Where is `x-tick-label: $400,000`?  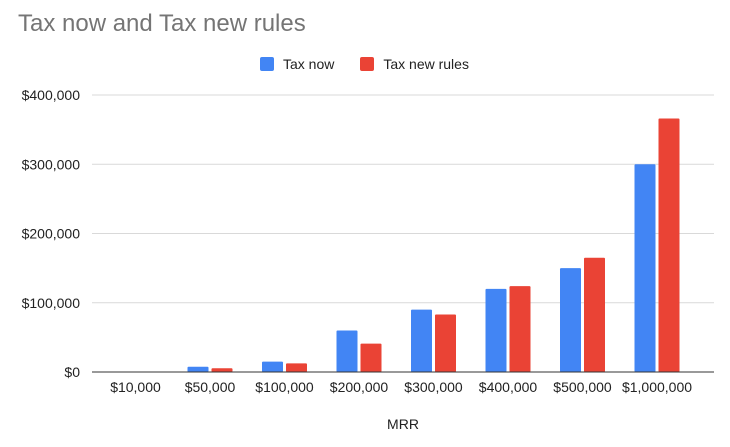
x-tick-label: $400,000 is located at coordinates (508, 387).